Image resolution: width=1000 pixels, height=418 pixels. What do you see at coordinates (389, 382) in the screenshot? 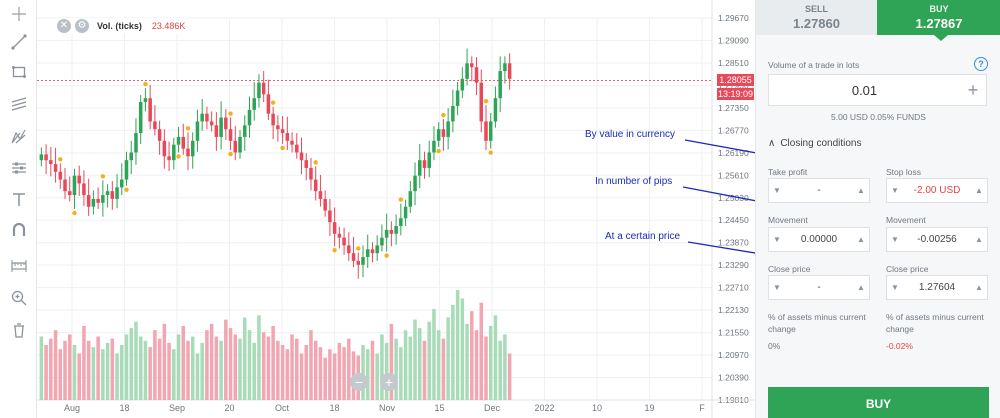
I see `zoom-in-button: +` at bounding box center [389, 382].